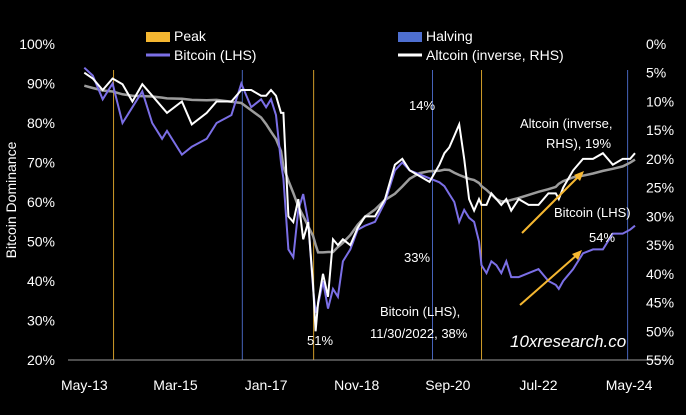 Image resolution: width=686 pixels, height=415 pixels. Describe the element at coordinates (592, 212) in the screenshot. I see `annotation-bitcoin-label: Bitcoin (LHS)` at that location.